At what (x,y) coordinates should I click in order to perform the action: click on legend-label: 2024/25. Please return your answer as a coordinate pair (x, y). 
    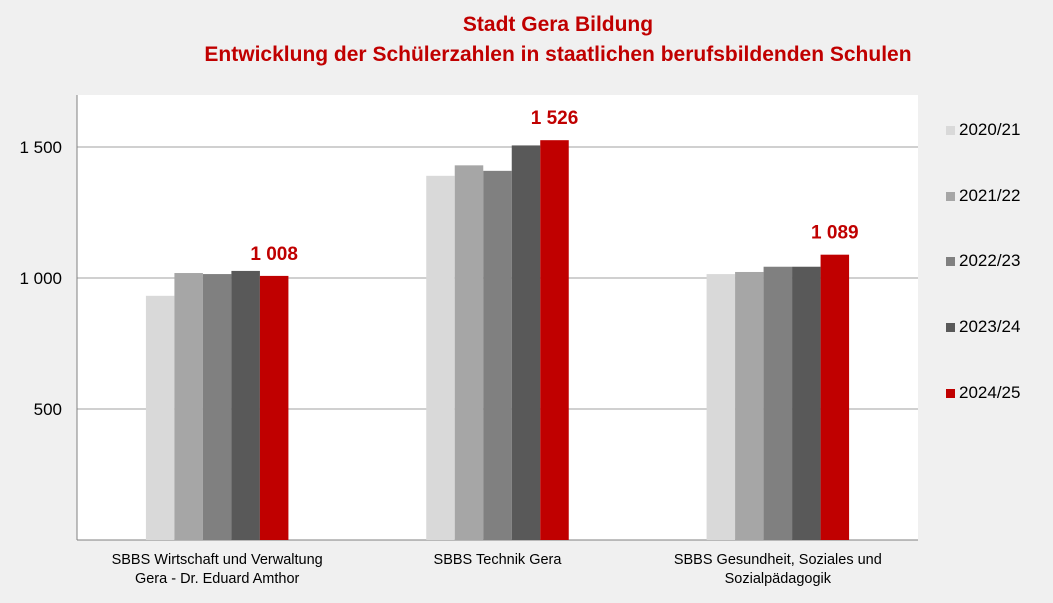
    Looking at the image, I should click on (990, 392).